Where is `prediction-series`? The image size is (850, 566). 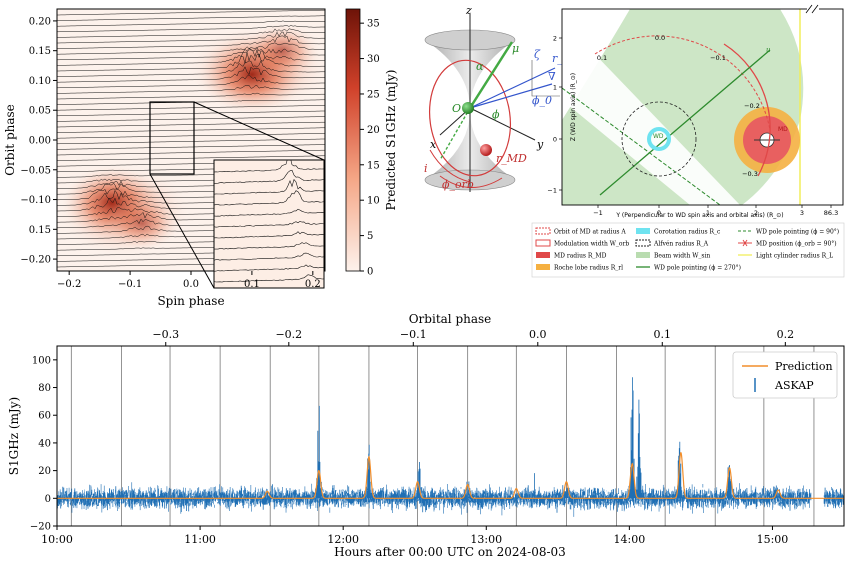
prediction-series is located at coordinates (450, 475).